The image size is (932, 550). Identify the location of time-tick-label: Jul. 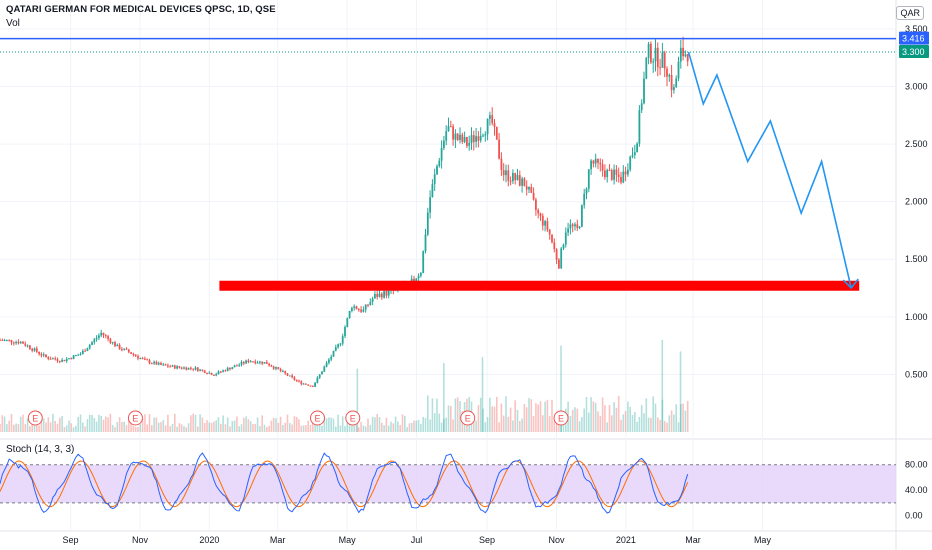
(417, 540).